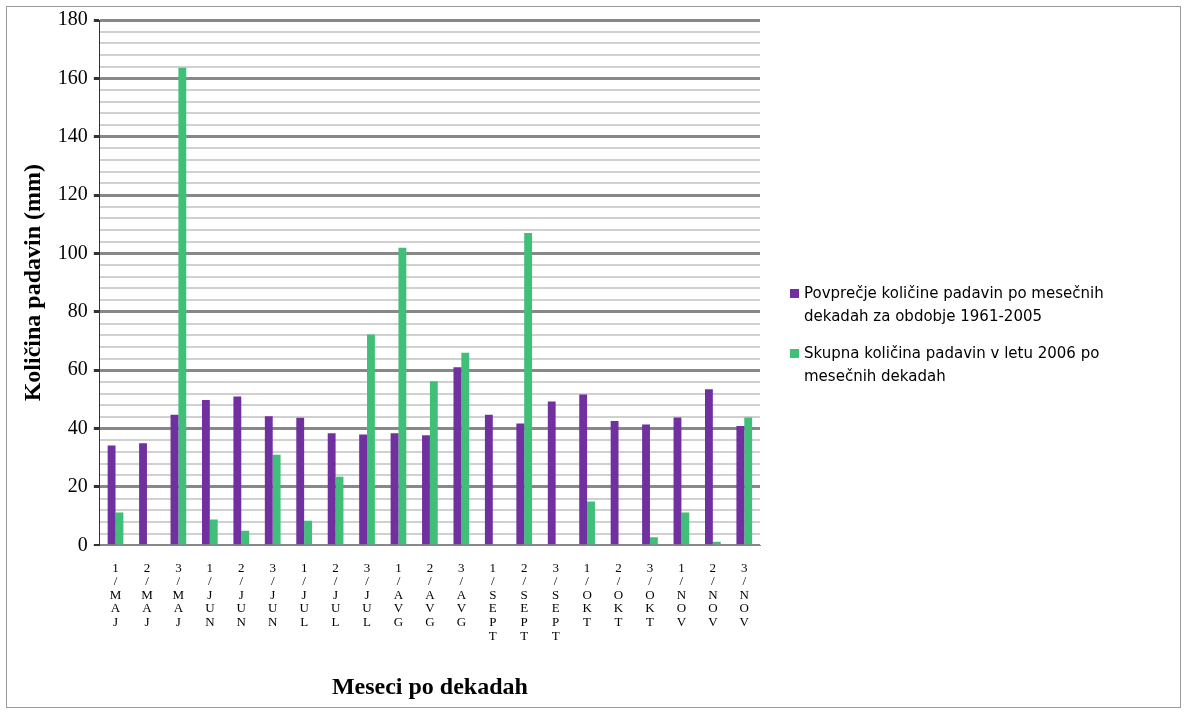 The image size is (1189, 716). I want to click on x-tick-label: 3/MAJ, so click(178, 594).